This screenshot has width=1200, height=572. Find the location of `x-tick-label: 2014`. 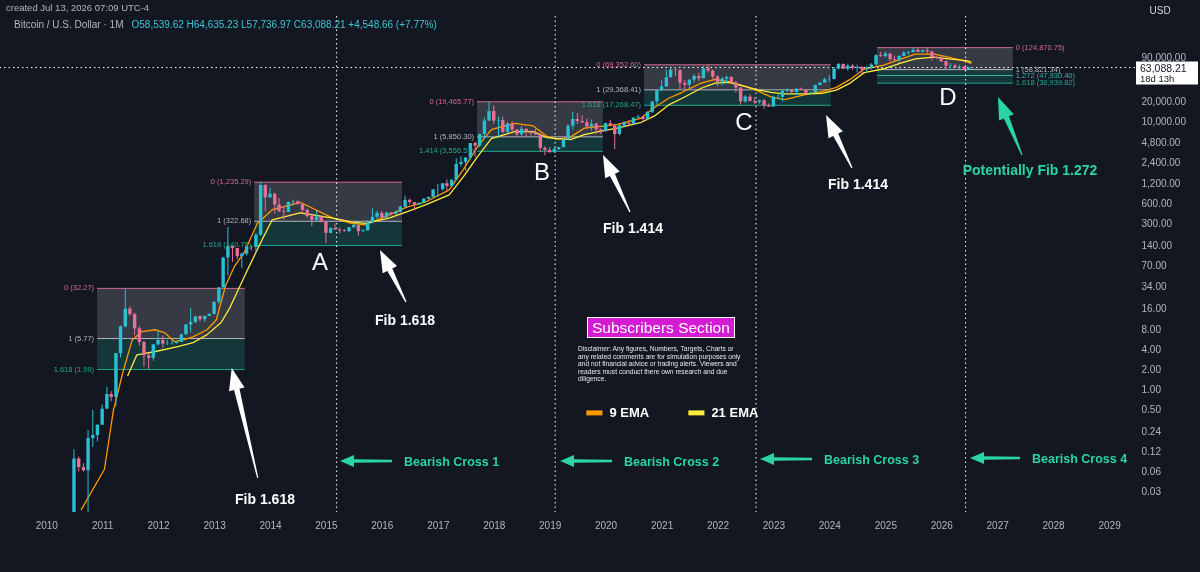

x-tick-label: 2014 is located at coordinates (271, 525).